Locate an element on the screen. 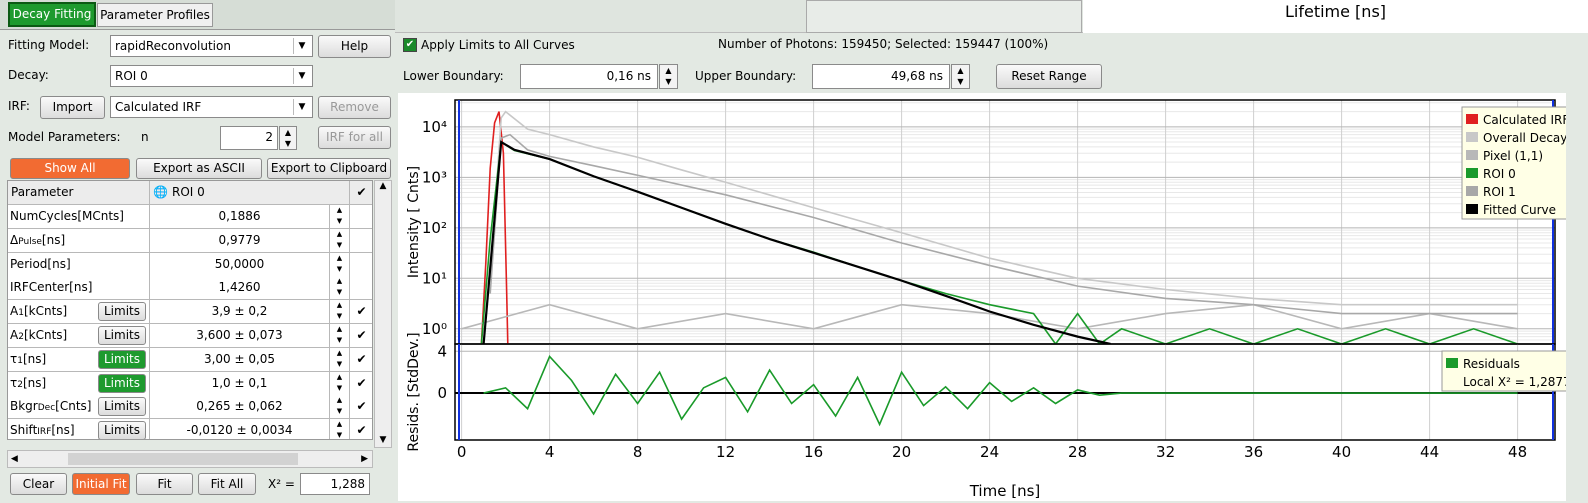  button: Export to Clipboard is located at coordinates (329, 168).